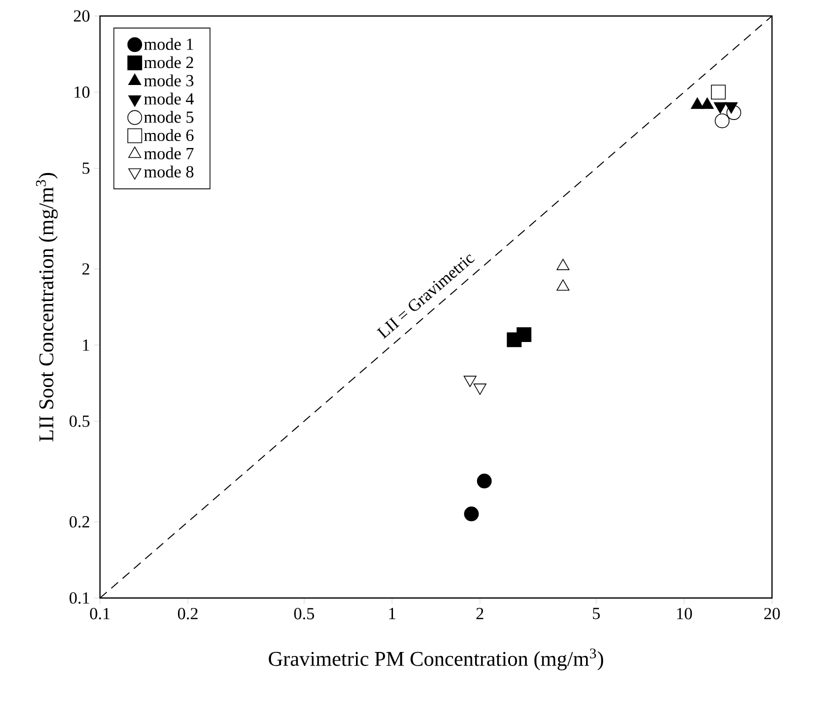 This screenshot has width=819, height=728. I want to click on x-tick-label: 1, so click(392, 614).